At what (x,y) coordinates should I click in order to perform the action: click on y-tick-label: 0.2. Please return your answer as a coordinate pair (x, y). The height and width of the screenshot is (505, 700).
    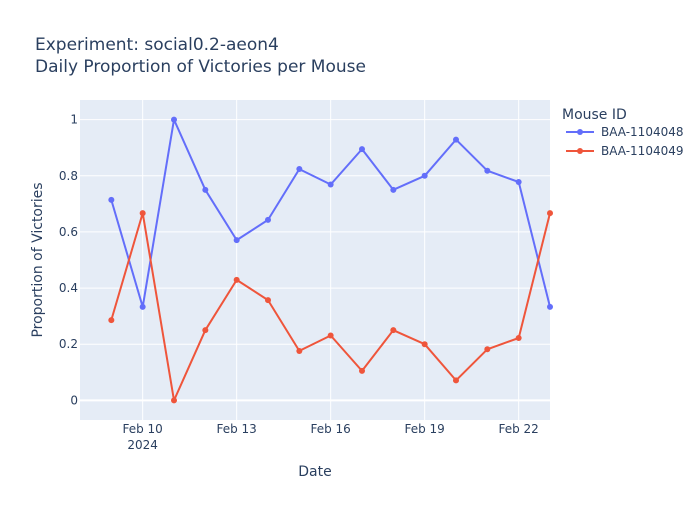
    Looking at the image, I should click on (68, 344).